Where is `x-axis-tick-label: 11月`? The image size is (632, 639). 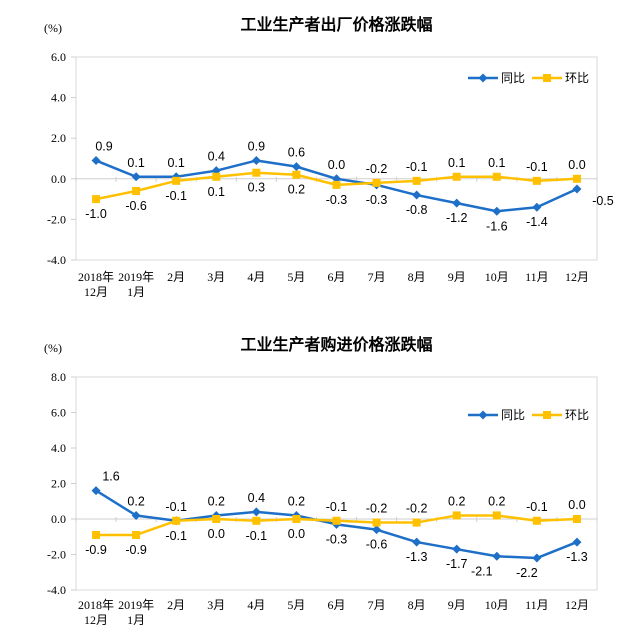
x-axis-tick-label: 11月 is located at coordinates (537, 605).